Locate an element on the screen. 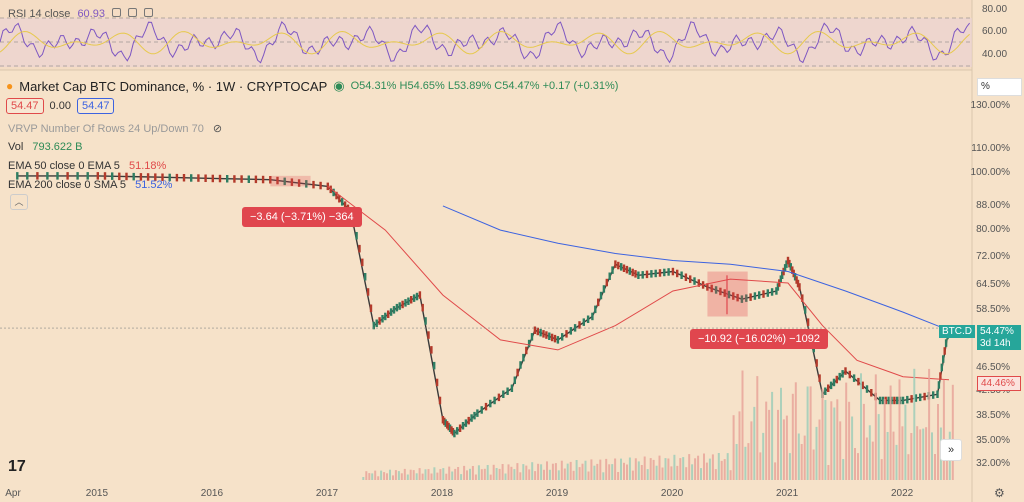 The image size is (1024, 502). volume-indicator: Vol 793.622 B is located at coordinates (45, 147).